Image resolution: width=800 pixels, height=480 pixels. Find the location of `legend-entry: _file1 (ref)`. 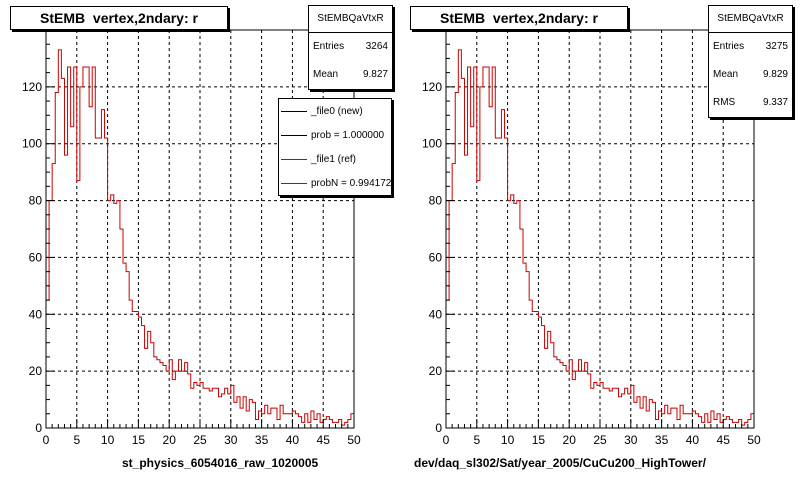

legend-entry: _file1 (ref) is located at coordinates (335, 159).